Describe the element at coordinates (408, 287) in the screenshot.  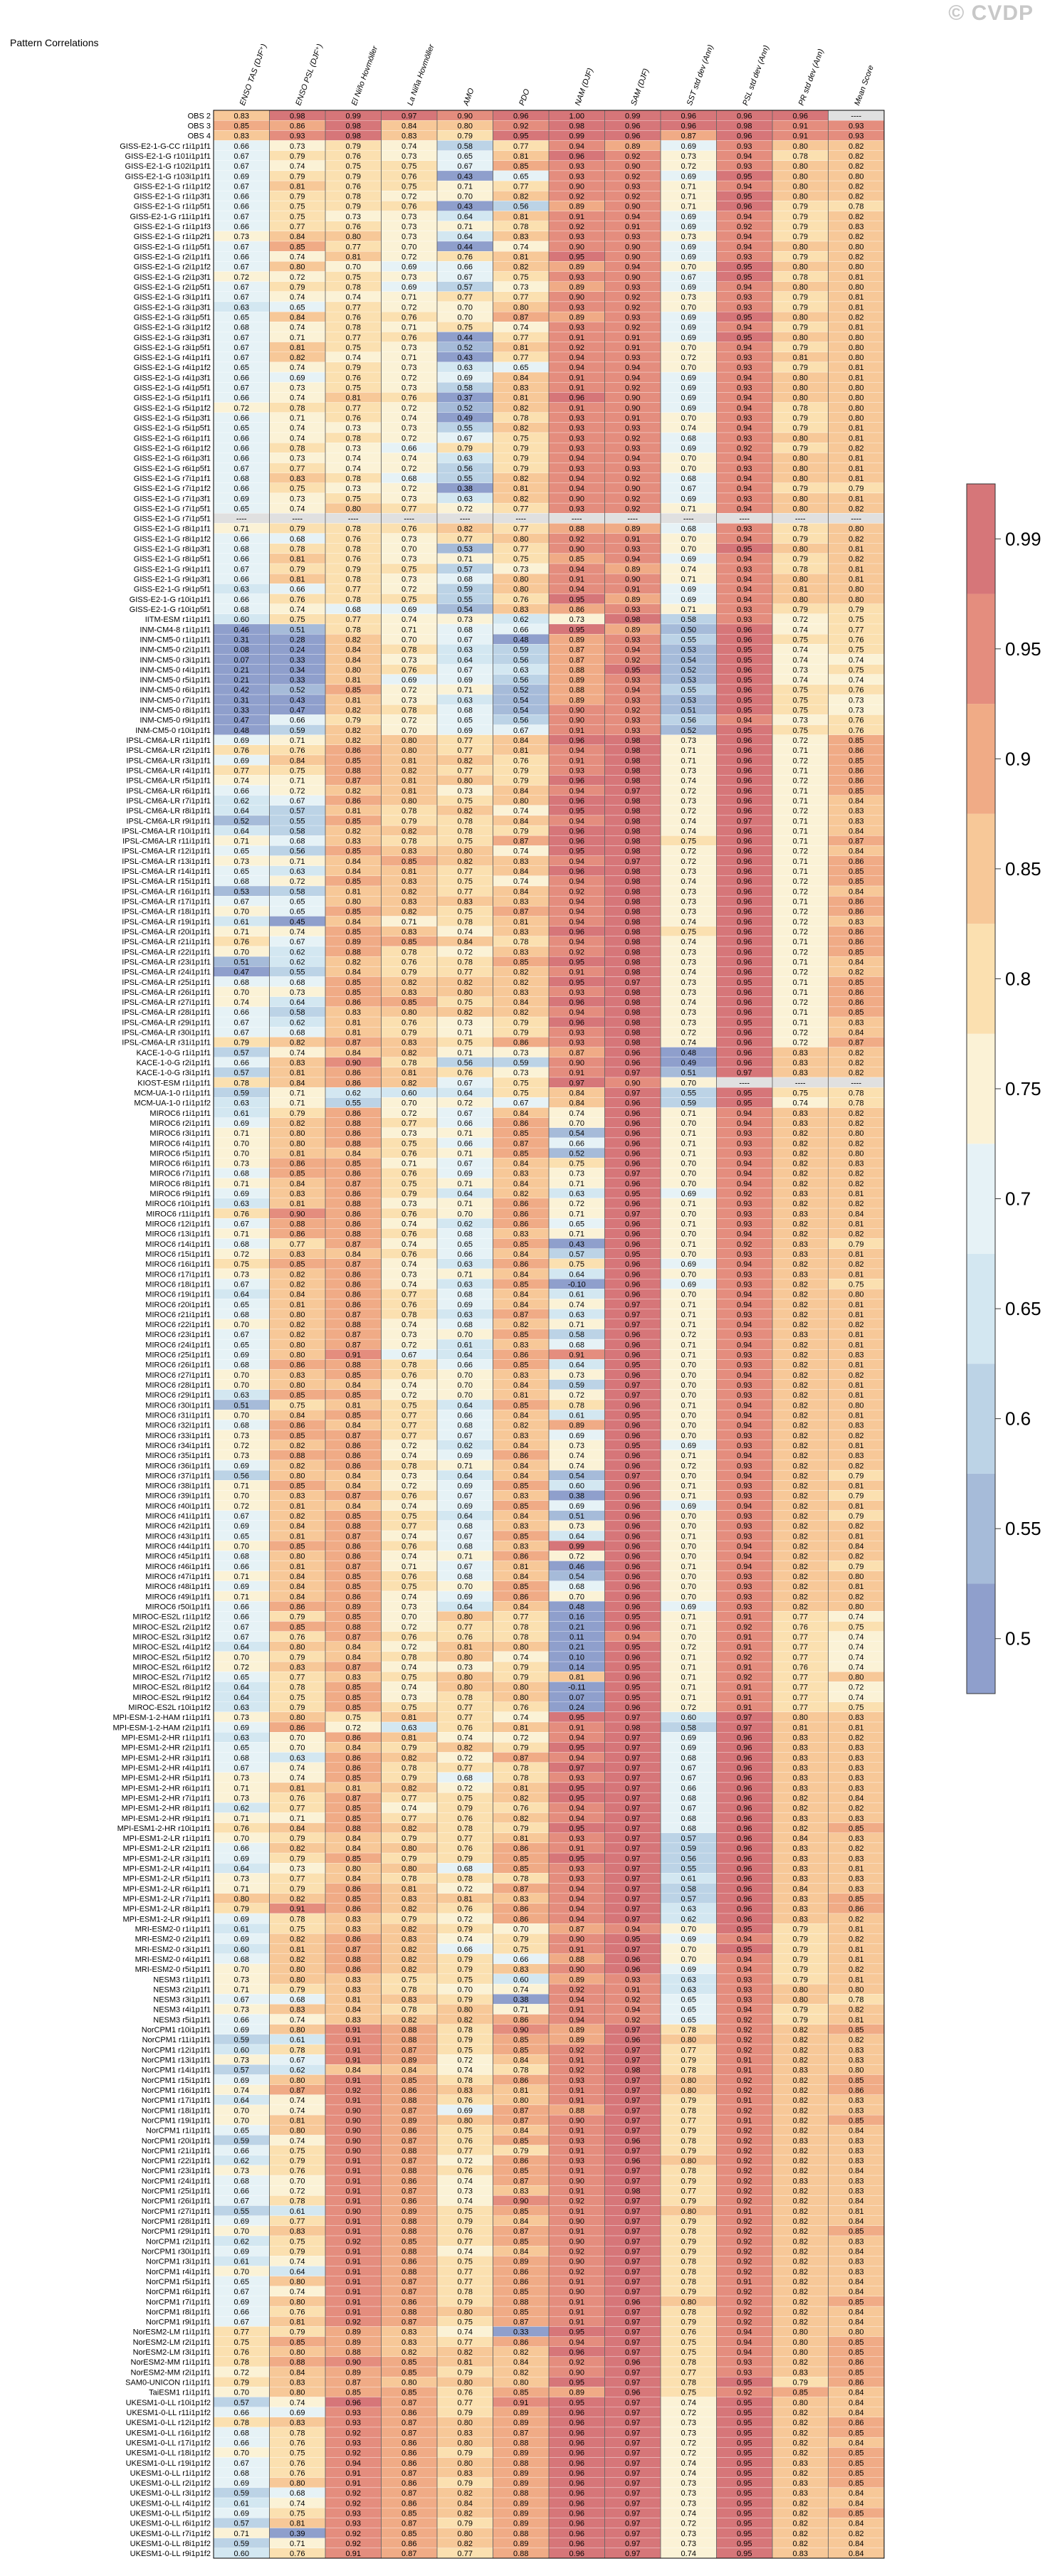
I see `cell-value: 0.69` at that location.